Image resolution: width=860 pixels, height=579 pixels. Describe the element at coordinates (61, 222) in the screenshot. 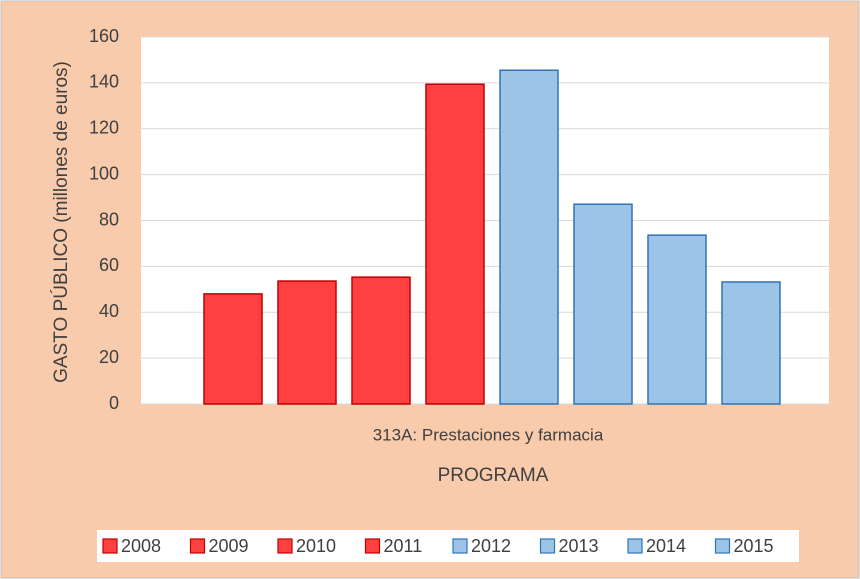

I see `y-axis-title: GASTO PÚBLICO (millones de euros)` at that location.